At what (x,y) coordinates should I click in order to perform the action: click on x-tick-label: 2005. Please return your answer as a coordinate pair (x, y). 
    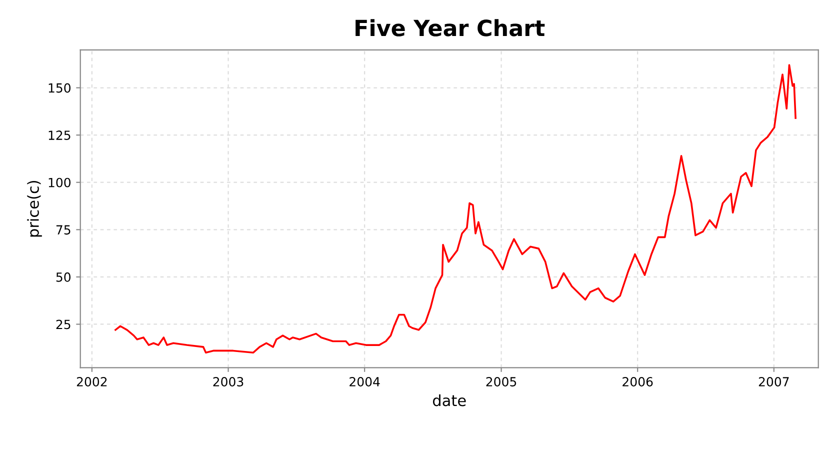
    Looking at the image, I should click on (501, 381).